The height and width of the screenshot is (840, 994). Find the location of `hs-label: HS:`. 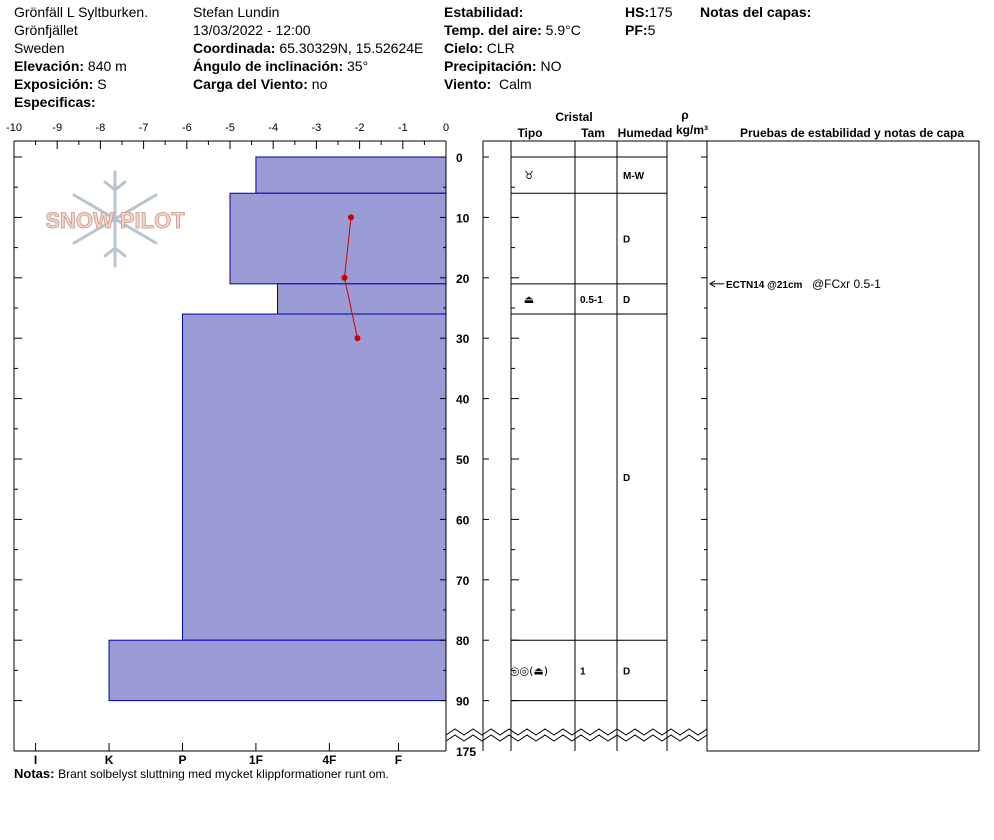

hs-label: HS: is located at coordinates (637, 12).